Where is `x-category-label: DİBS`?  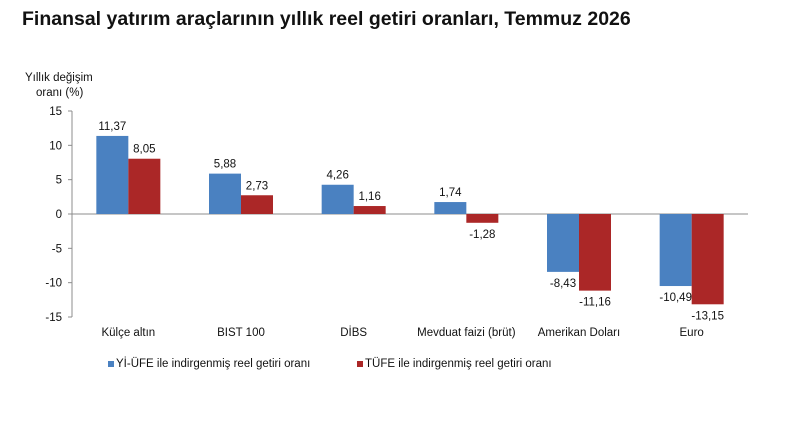
x-category-label: DİBS is located at coordinates (353, 332).